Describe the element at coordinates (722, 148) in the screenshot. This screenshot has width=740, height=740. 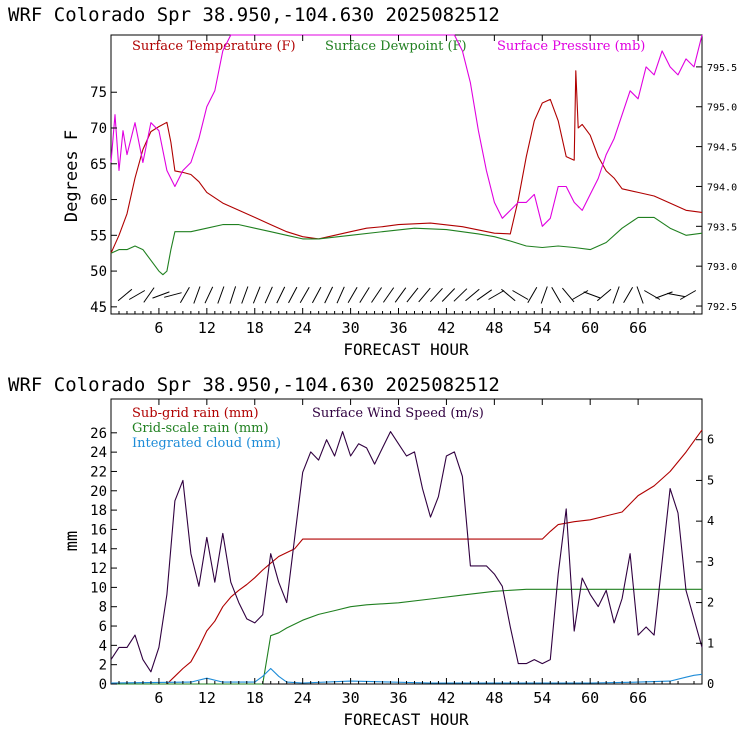
I see `panel1-y2-tick-label: 794.5` at that location.